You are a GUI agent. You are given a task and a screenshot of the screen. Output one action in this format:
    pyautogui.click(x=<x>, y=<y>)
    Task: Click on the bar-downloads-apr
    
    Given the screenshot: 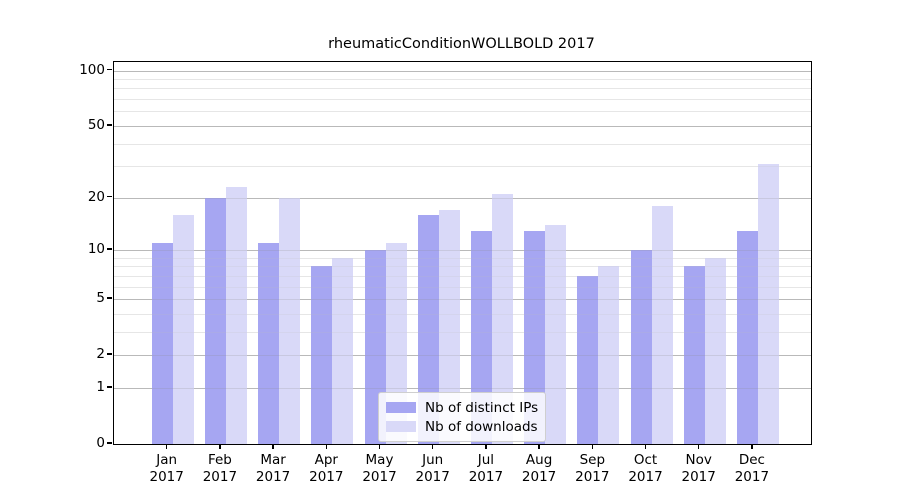 What is the action you would take?
    pyautogui.click(x=343, y=350)
    